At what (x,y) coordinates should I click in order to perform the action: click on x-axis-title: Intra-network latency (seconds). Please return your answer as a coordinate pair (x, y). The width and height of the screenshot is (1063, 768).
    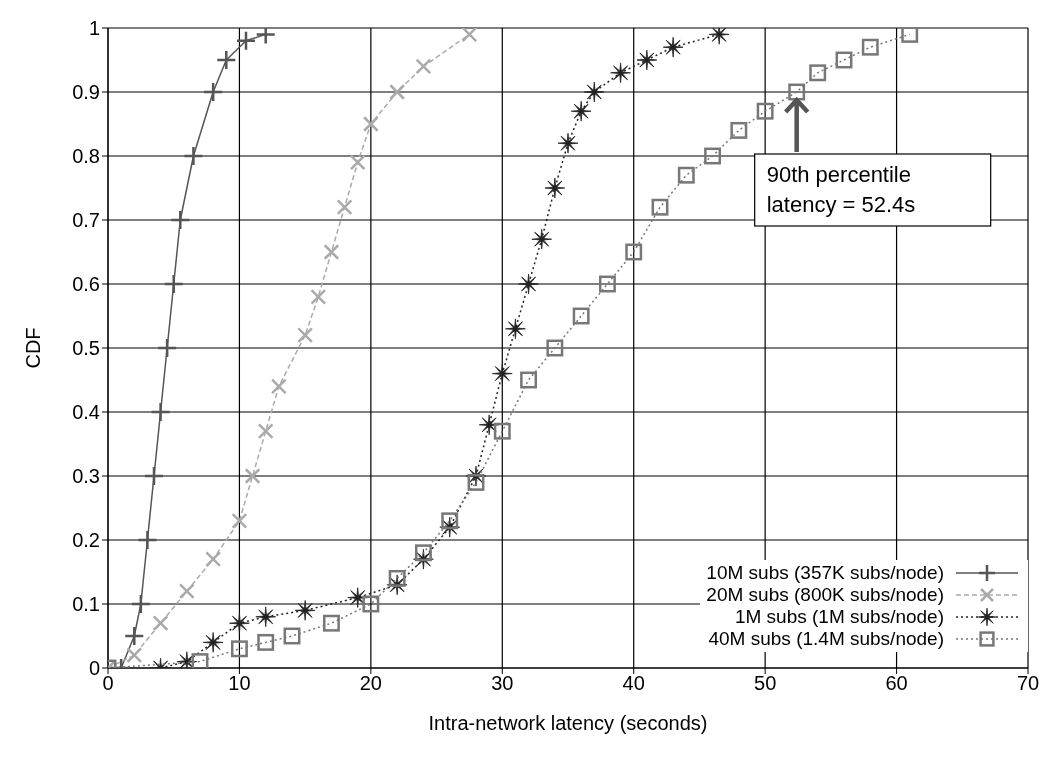
    Looking at the image, I should click on (568, 723).